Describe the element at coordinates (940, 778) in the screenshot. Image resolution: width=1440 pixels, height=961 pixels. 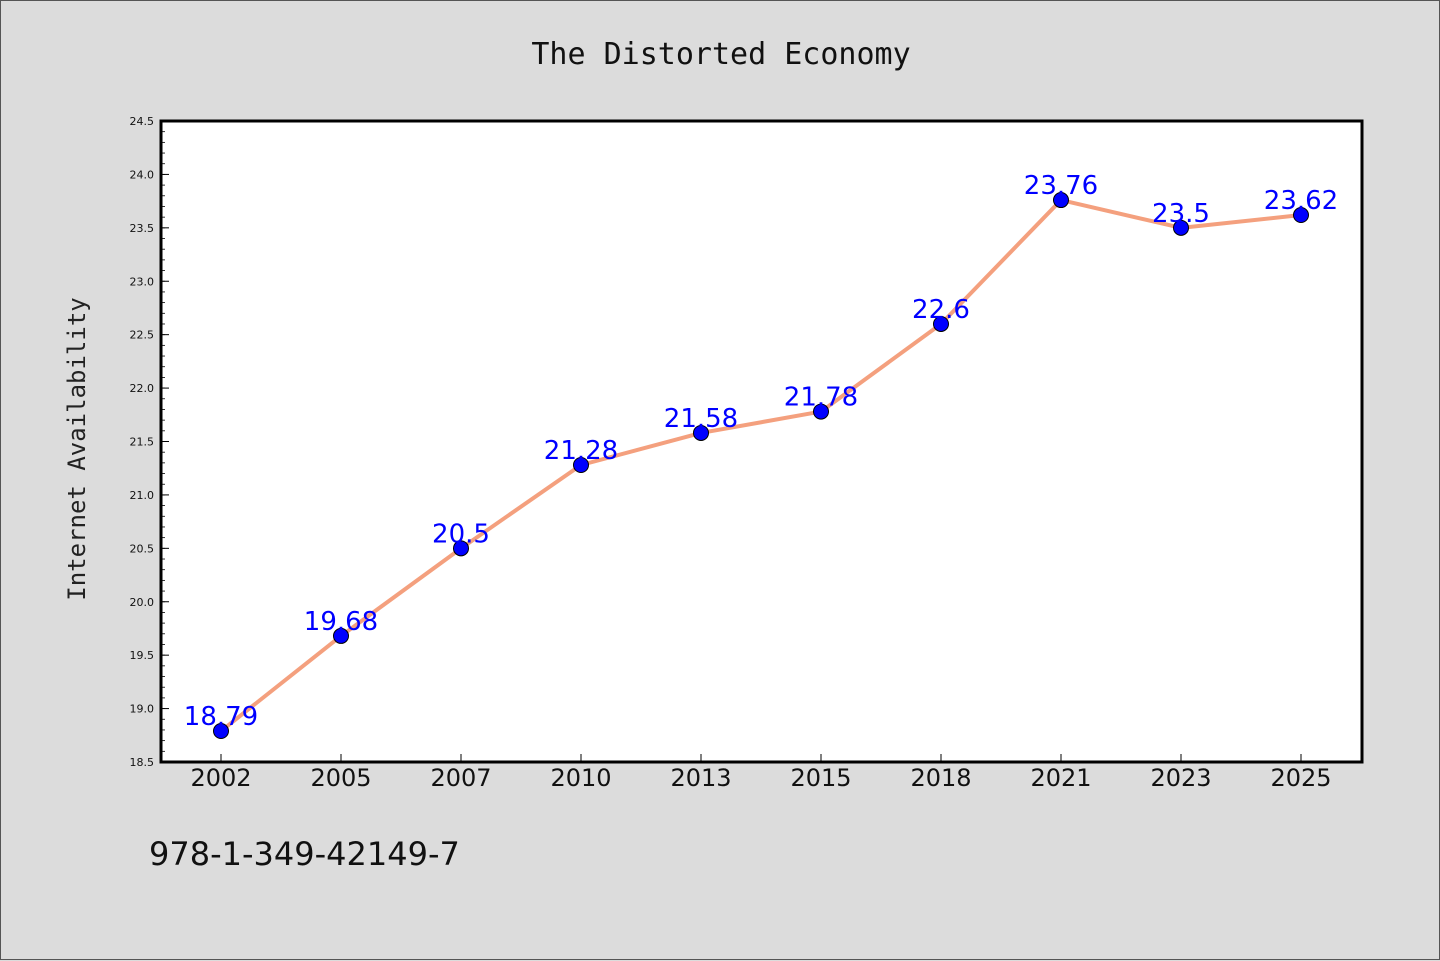
I see `x-tick-label: 2018` at that location.